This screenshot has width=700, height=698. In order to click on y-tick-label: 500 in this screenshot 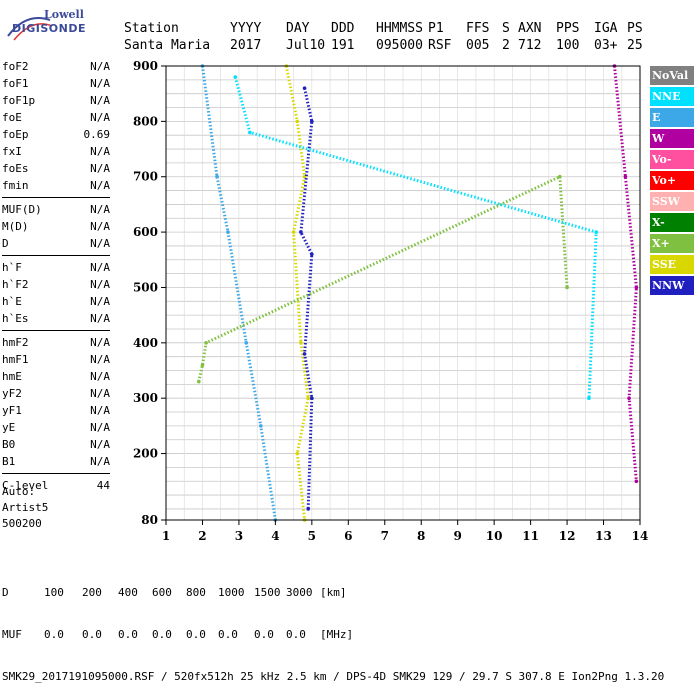, I will do `click(145, 287)`.